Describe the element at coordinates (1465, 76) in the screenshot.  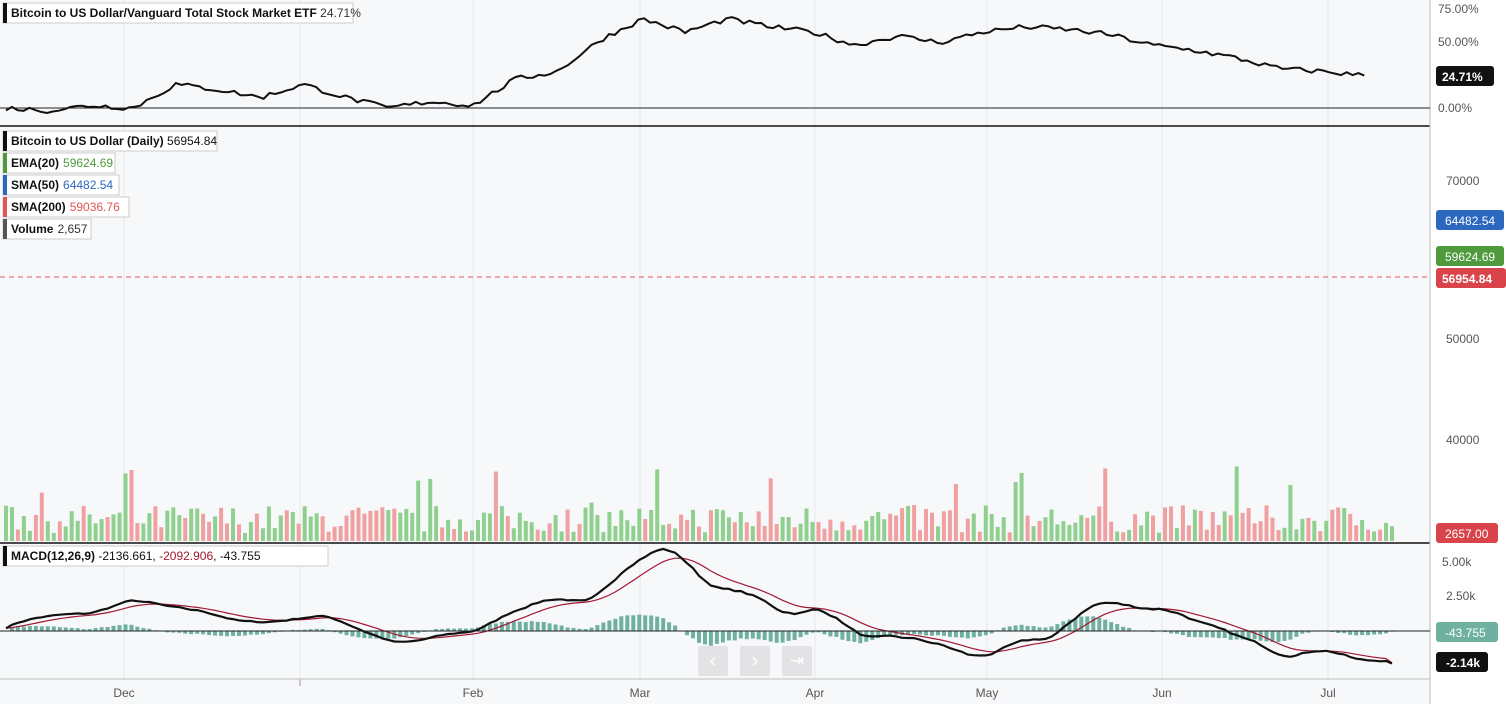
I see `ratio-last-badge: 24.71%` at that location.